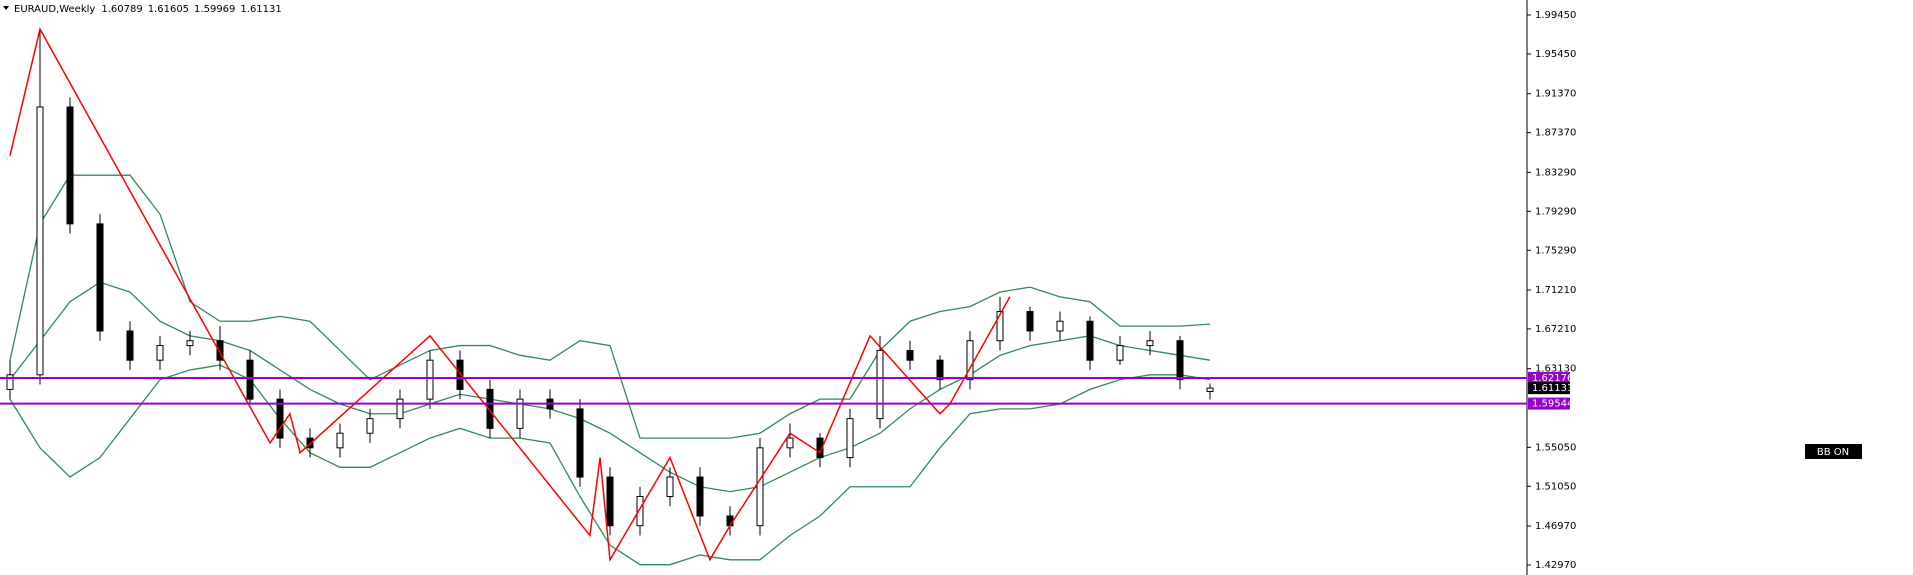  Describe the element at coordinates (1555, 54) in the screenshot. I see `y-tick-label: 1.95450` at that location.